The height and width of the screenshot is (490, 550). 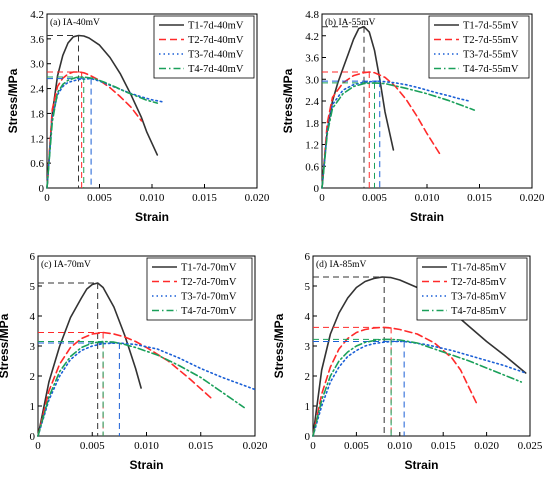 I want to click on series-line-T1-7d-85mV, so click(x=419, y=356).